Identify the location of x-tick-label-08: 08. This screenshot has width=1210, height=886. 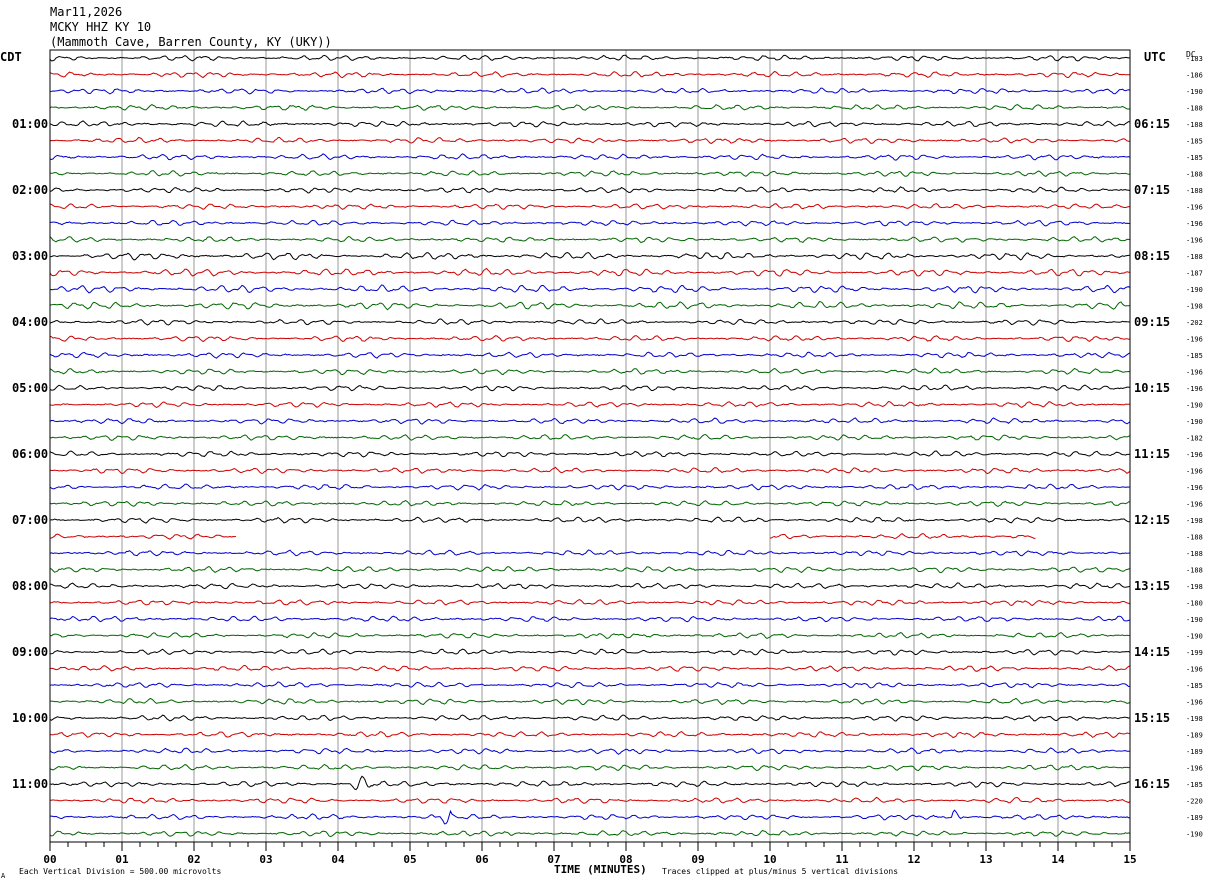
(625, 859).